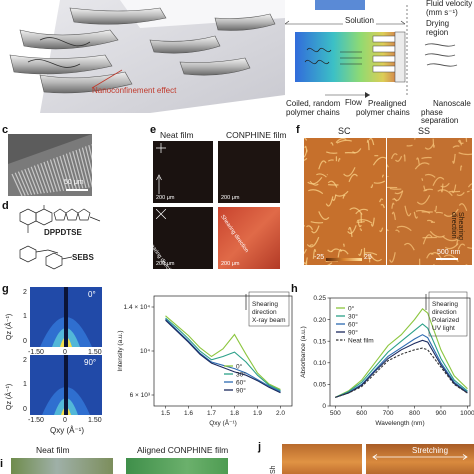 This screenshot has height=474, width=474. Describe the element at coordinates (414, 413) in the screenshot. I see `x-tick-label: 800` at that location.